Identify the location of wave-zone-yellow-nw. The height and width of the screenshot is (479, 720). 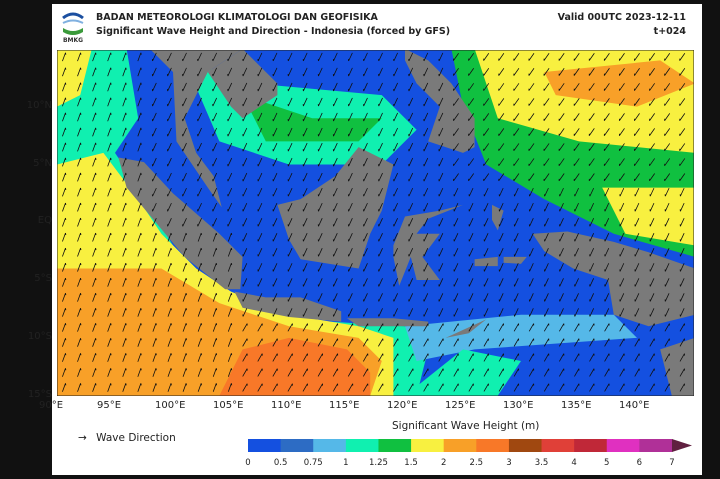
(74, 78).